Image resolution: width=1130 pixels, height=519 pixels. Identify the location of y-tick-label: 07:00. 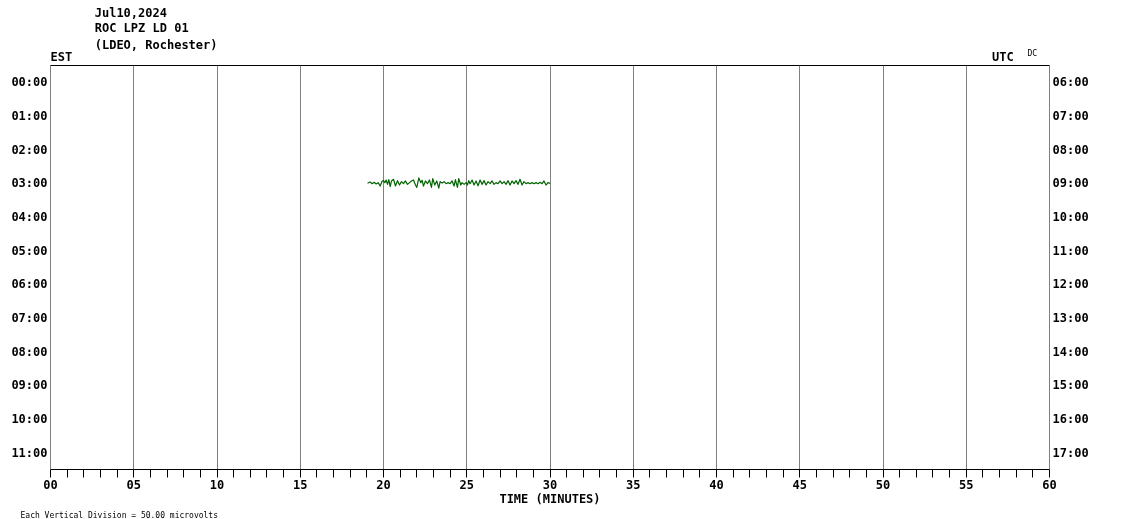
(29, 318).